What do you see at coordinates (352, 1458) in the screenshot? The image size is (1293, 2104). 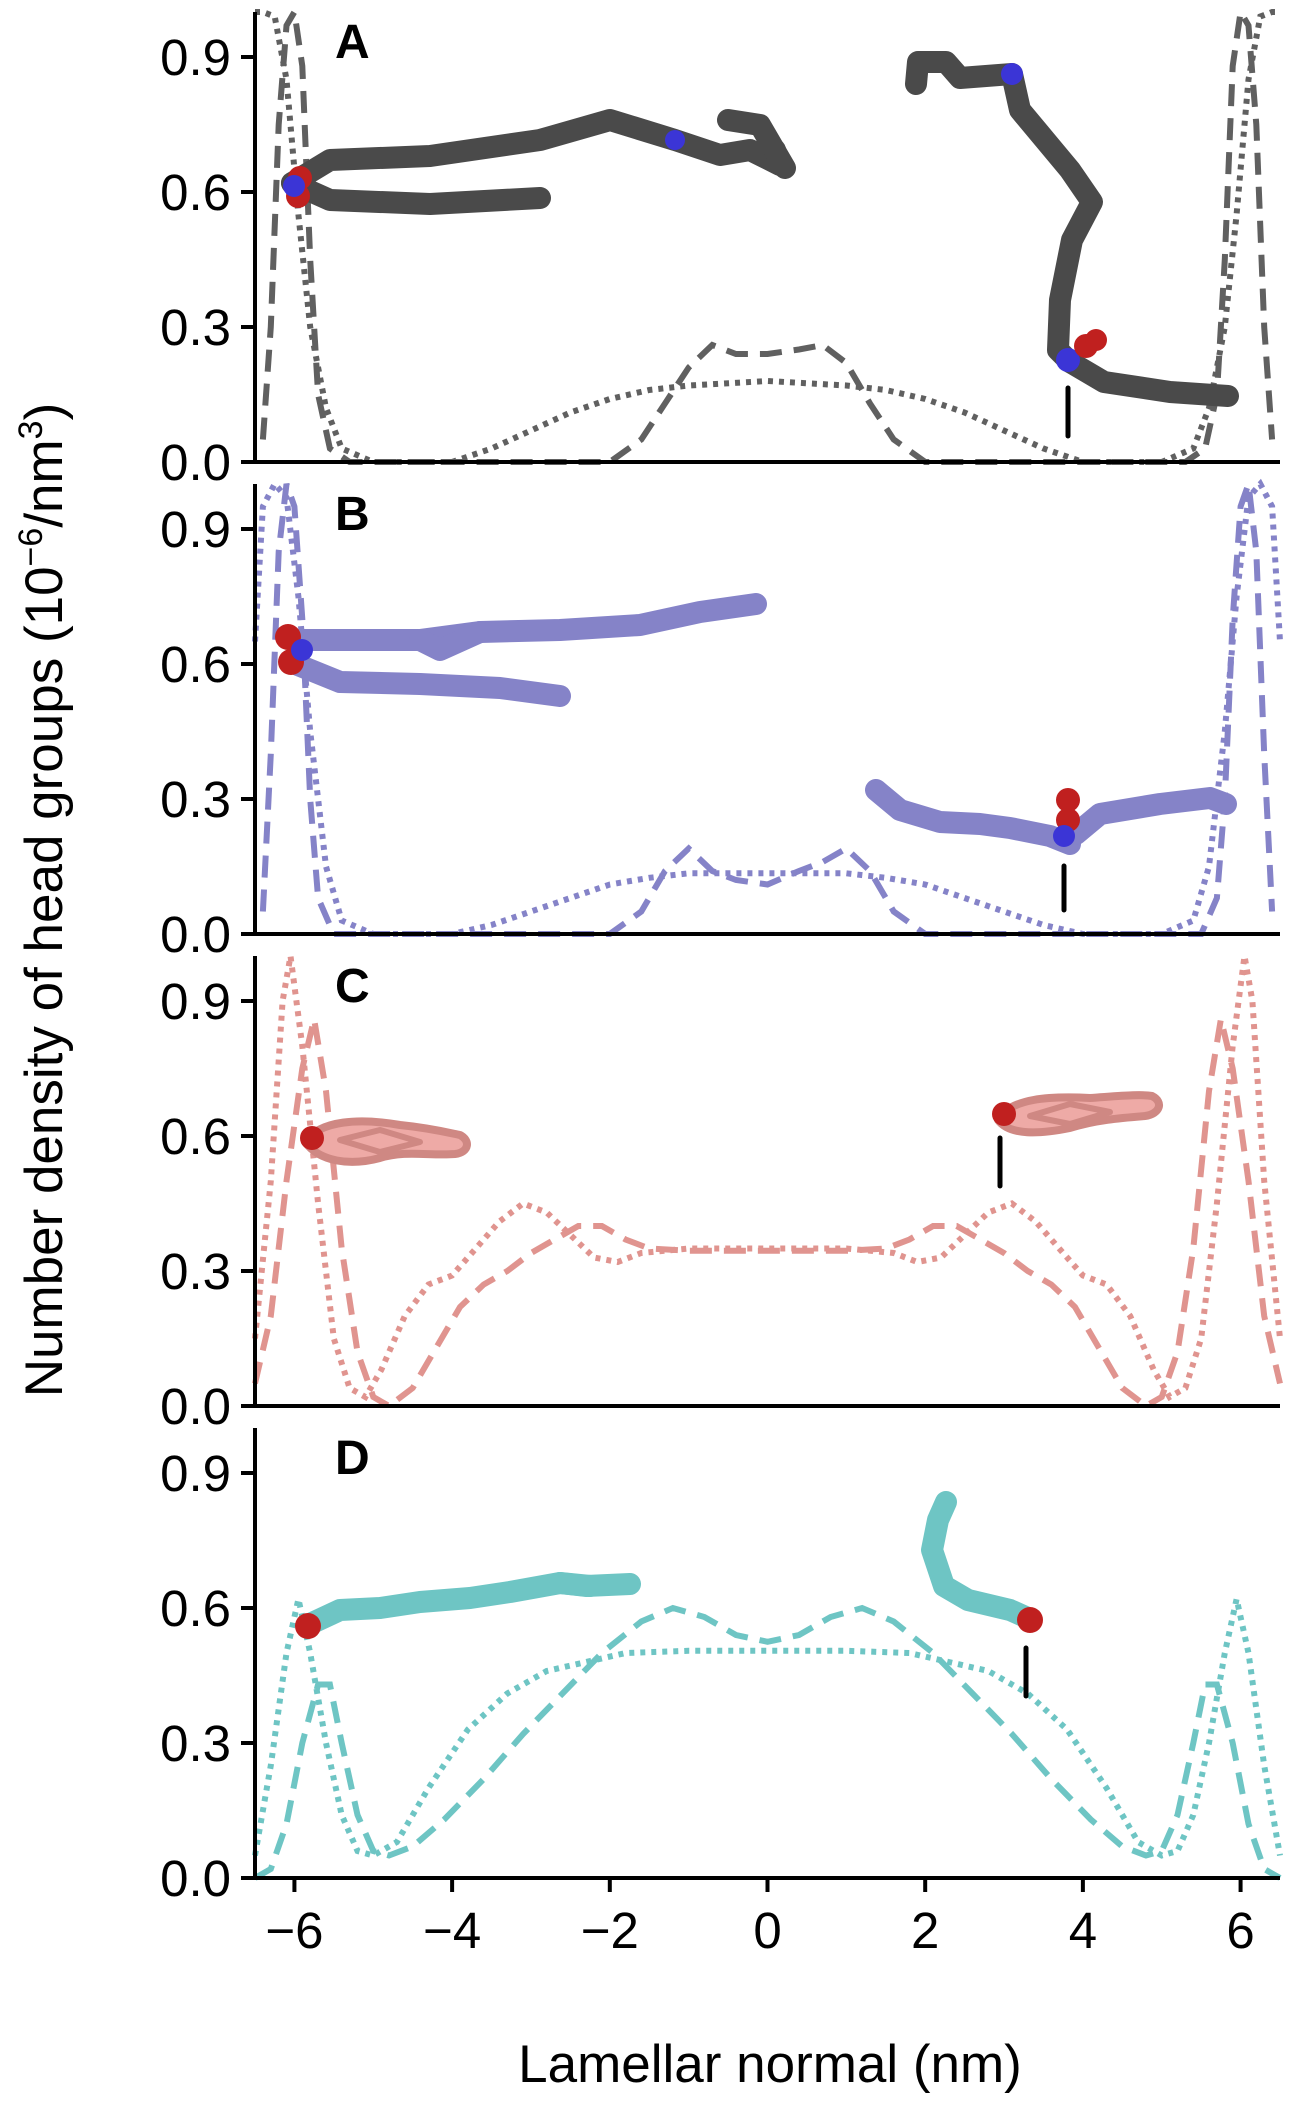 I see `panel-letter: D` at bounding box center [352, 1458].